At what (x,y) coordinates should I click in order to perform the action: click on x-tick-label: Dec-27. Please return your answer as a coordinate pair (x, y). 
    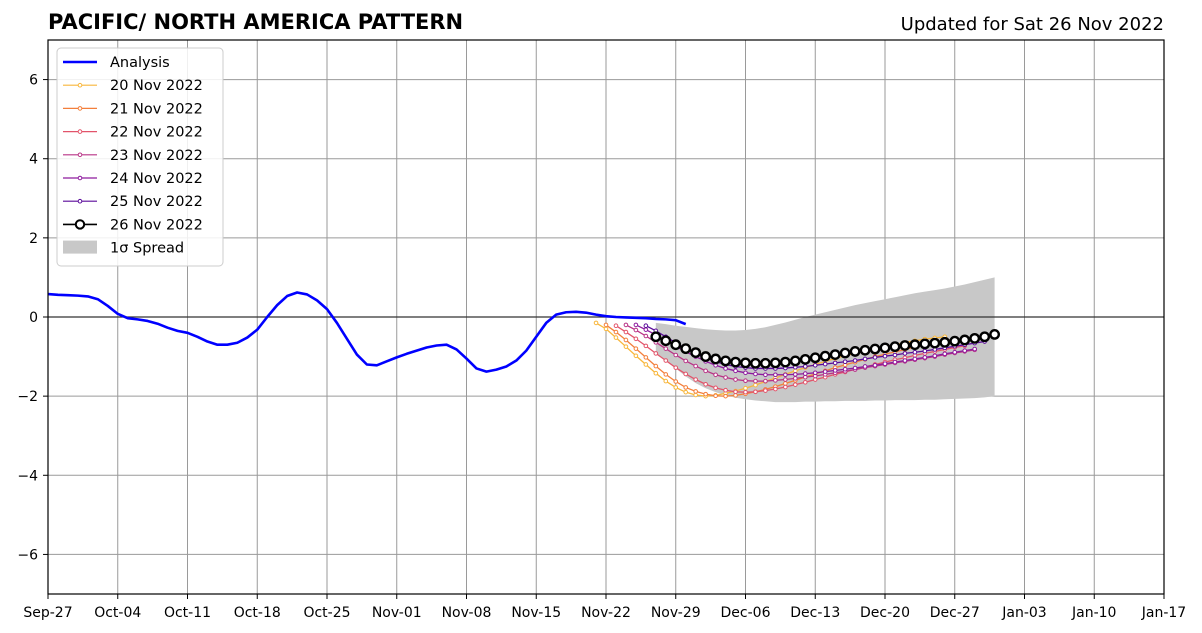
    Looking at the image, I should click on (955, 613).